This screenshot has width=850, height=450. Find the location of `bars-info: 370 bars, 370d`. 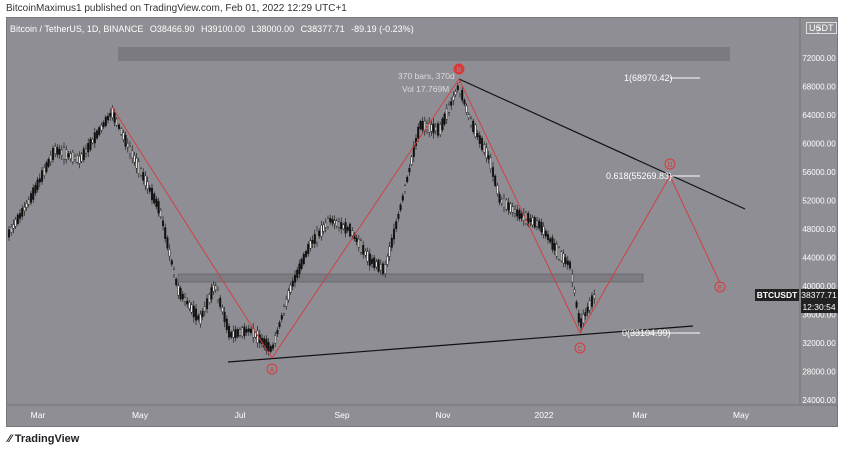

bars-info: 370 bars, 370d is located at coordinates (426, 76).